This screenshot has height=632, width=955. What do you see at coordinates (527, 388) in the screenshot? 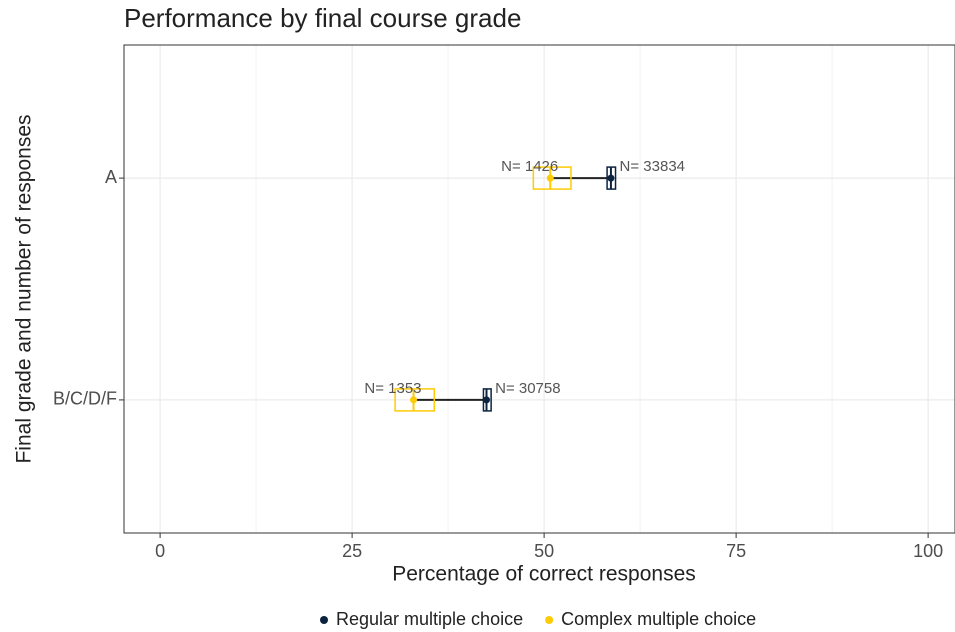
I see `n-label: N= 30758` at bounding box center [527, 388].